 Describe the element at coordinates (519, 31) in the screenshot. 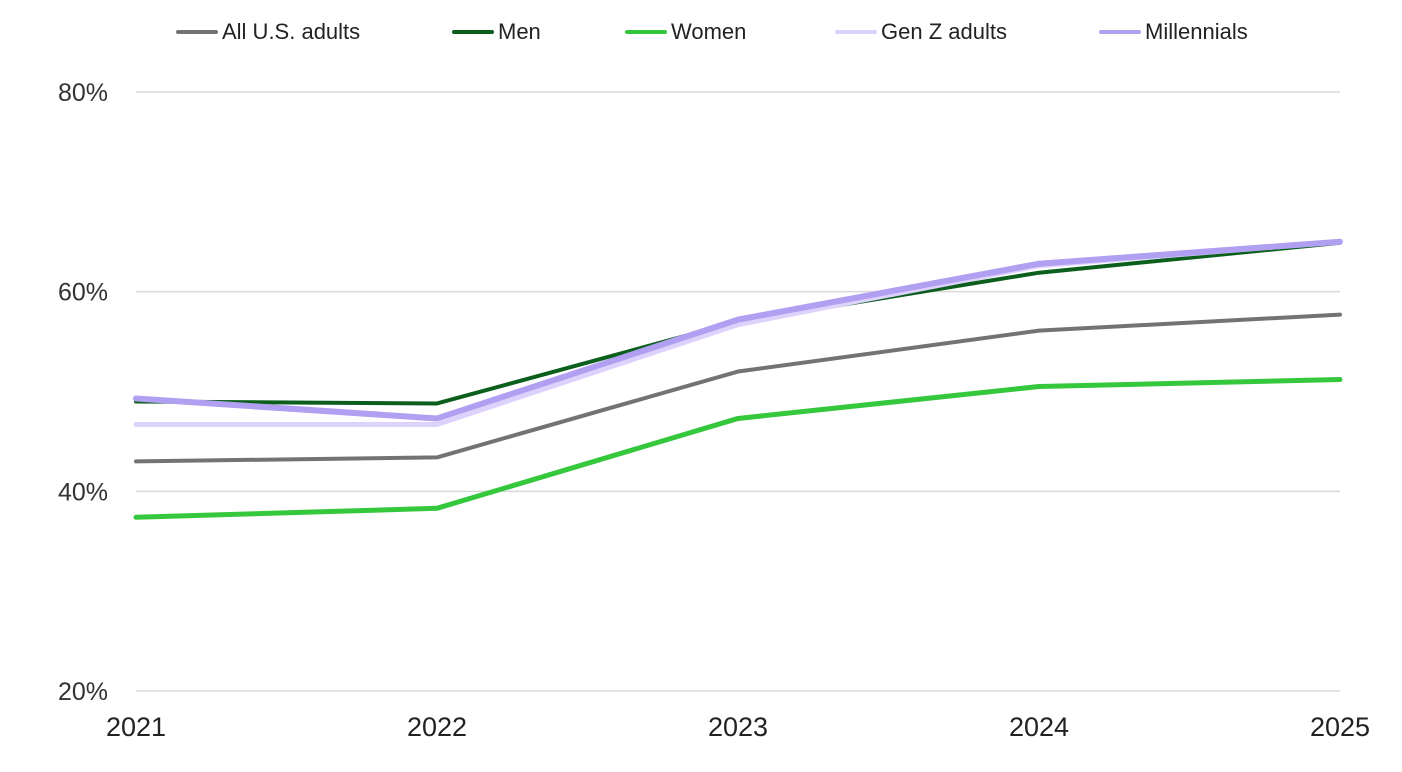

I see `legend-label-men: Men` at that location.